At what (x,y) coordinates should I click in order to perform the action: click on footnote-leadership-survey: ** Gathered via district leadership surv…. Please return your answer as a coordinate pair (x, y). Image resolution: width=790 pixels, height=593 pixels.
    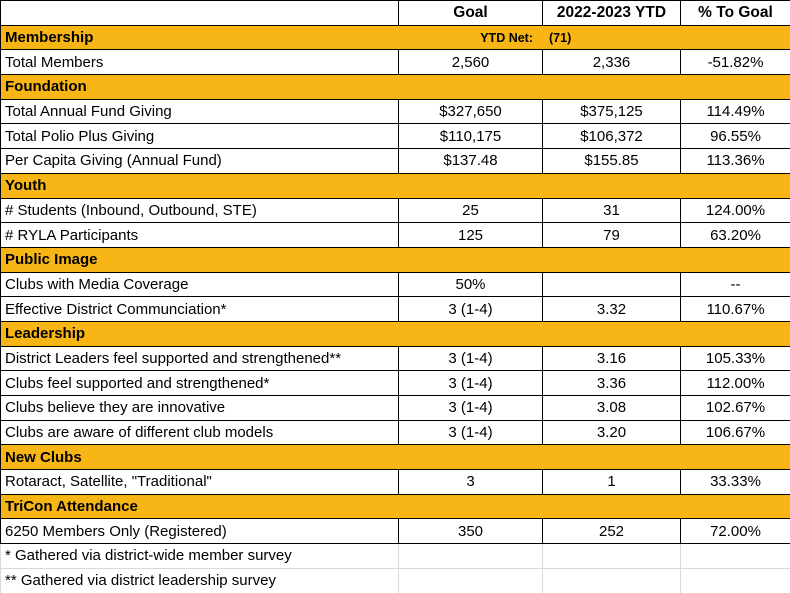
    Looking at the image, I should click on (199, 580).